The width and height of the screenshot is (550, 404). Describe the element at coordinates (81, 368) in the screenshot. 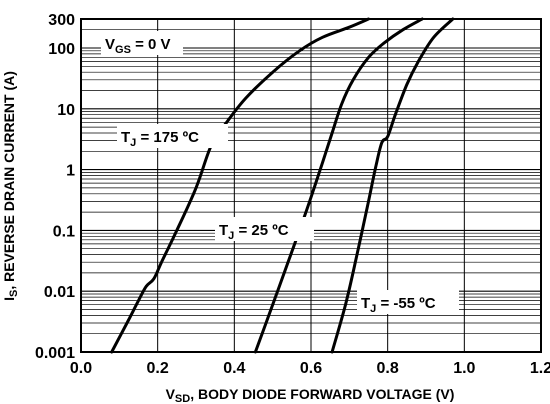

I see `x-tick-label-0: 0.0` at that location.